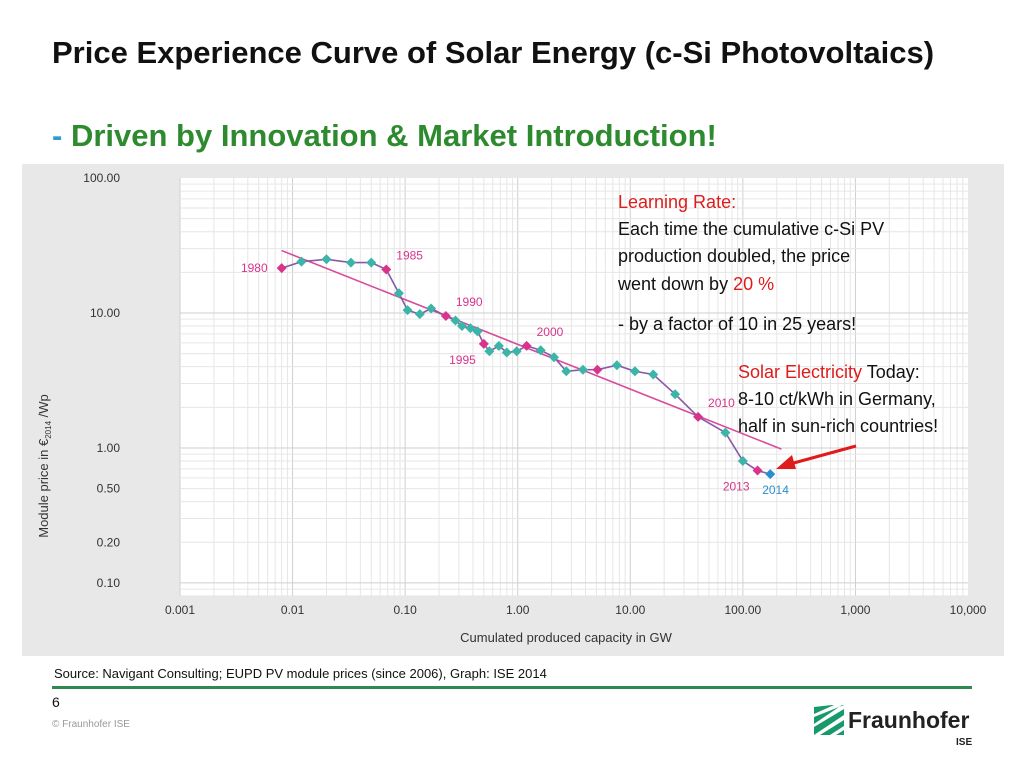 This screenshot has height=765, width=1024. Describe the element at coordinates (675, 284) in the screenshot. I see `learning-rate-line-3-text: went down by` at that location.